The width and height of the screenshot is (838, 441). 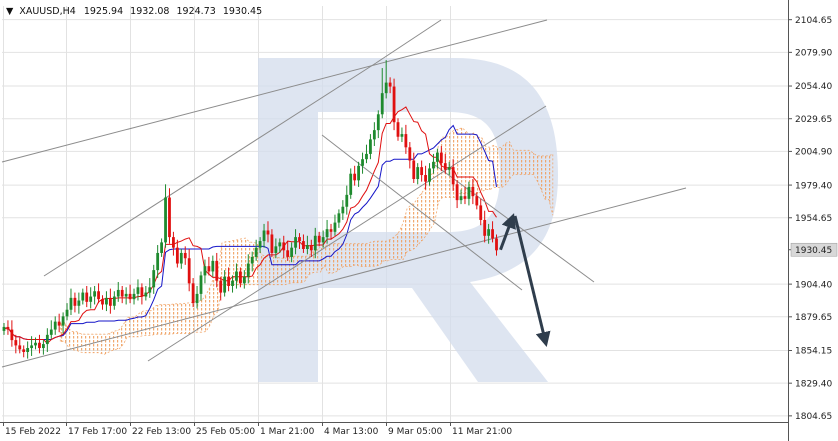 What do you see at coordinates (525, 280) in the screenshot?
I see `forecast-arrows` at bounding box center [525, 280].